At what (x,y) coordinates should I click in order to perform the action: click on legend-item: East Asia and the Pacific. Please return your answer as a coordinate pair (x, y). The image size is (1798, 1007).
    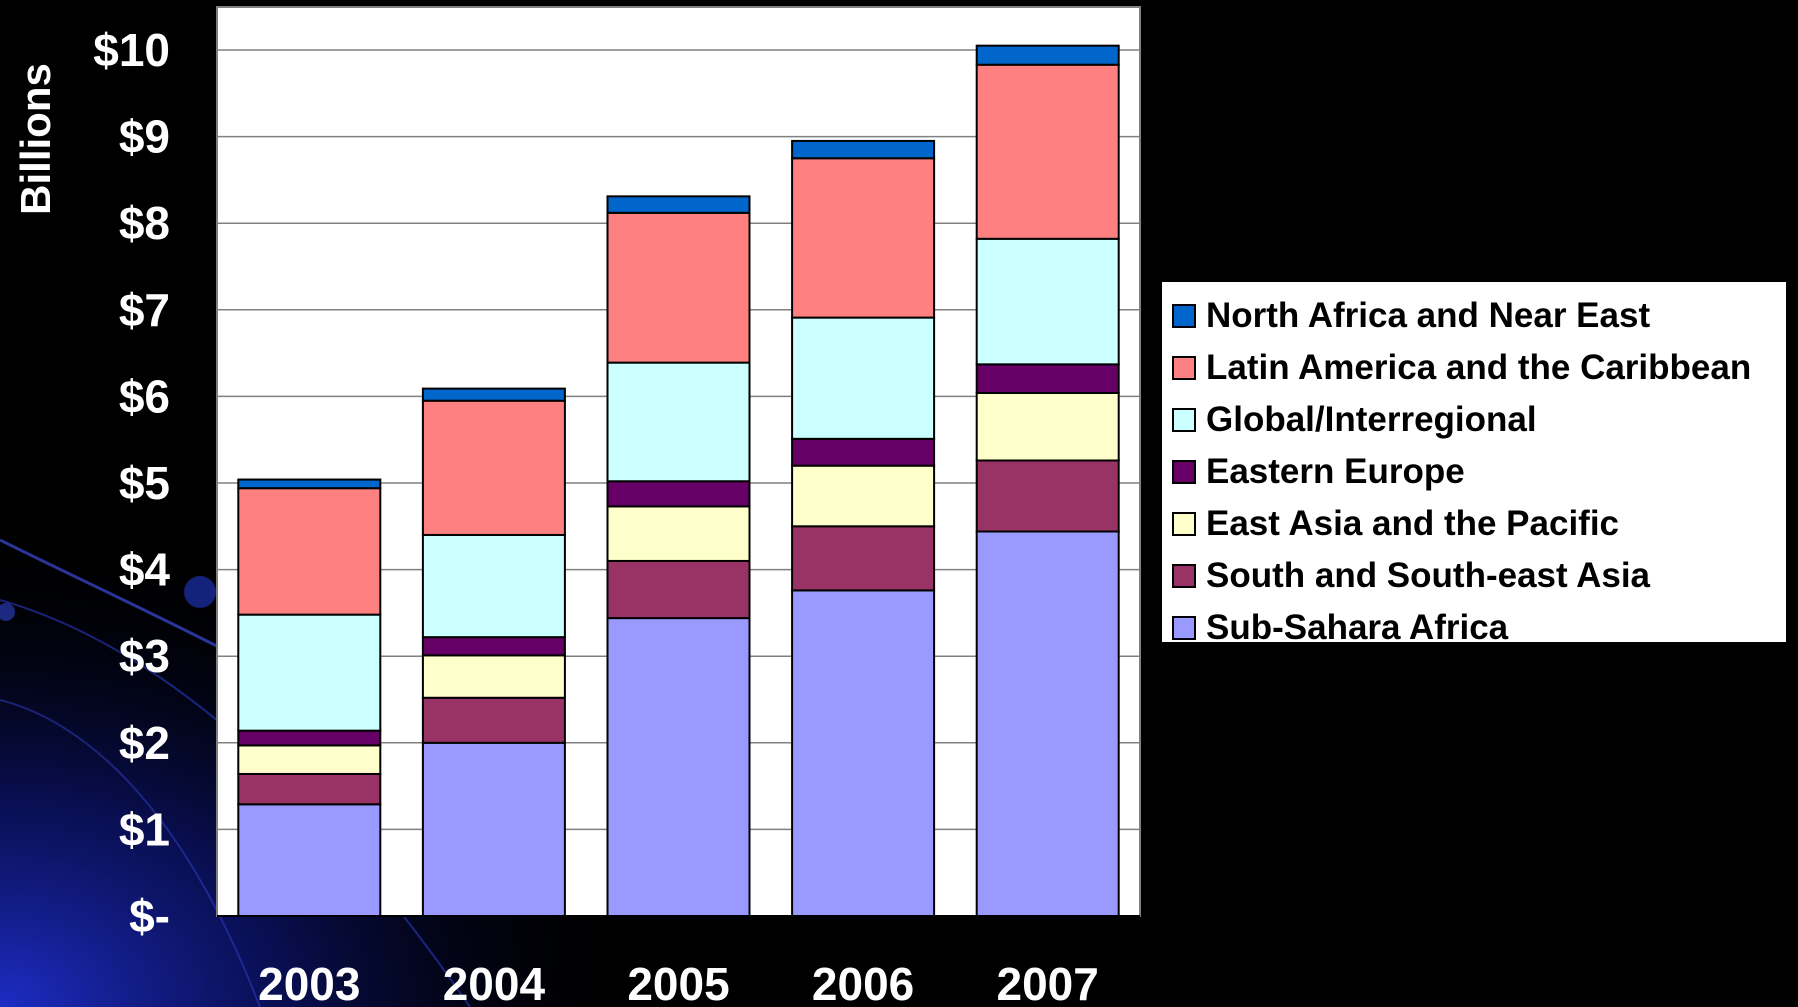
    Looking at the image, I should click on (1479, 524).